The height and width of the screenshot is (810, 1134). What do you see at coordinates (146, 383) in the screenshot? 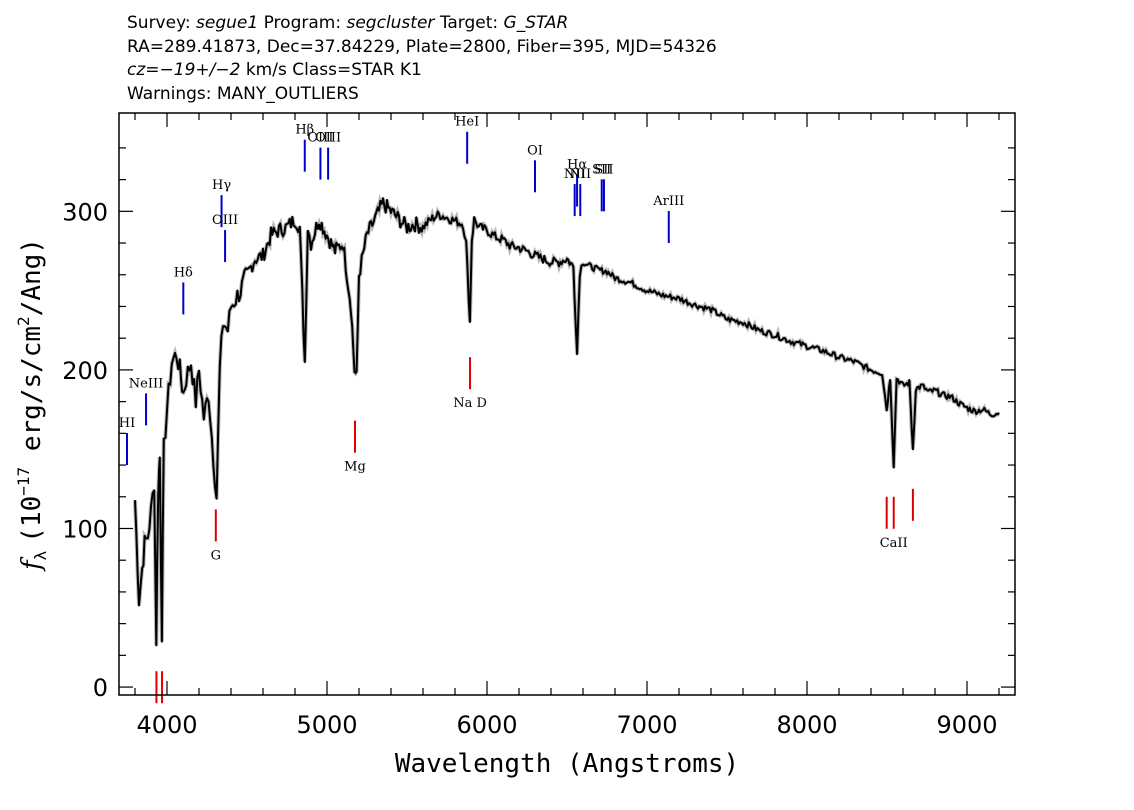
I see `emission-line-label: NeIII` at bounding box center [146, 383].